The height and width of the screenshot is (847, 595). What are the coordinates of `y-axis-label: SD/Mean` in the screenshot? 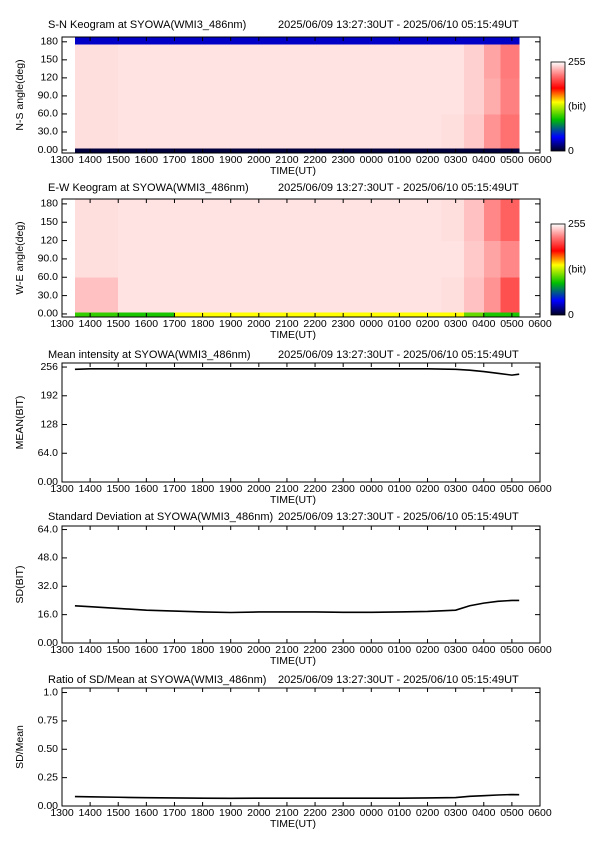 It's located at (20, 747).